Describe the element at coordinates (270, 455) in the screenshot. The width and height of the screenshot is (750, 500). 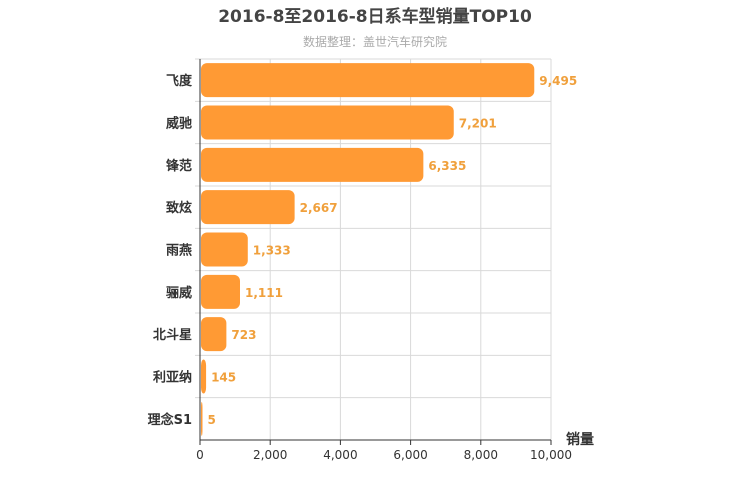
I see `tick-label: 2,000` at that location.